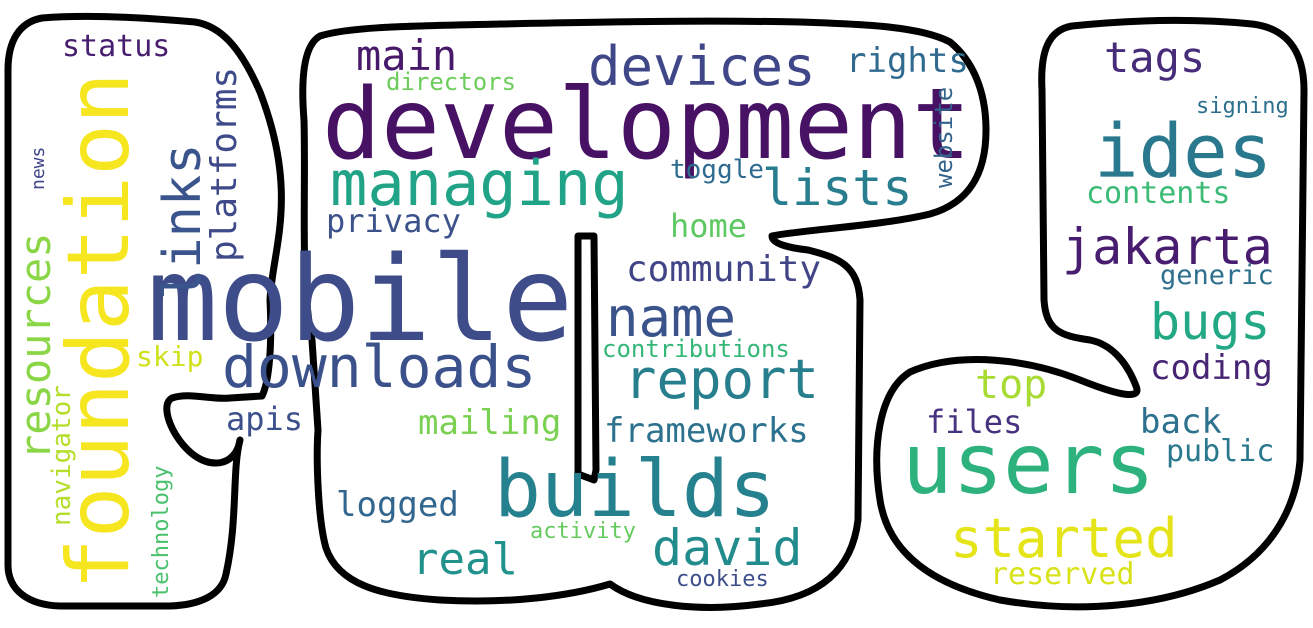  Describe the element at coordinates (706, 431) in the screenshot. I see `word-frameworks: frameworks` at that location.